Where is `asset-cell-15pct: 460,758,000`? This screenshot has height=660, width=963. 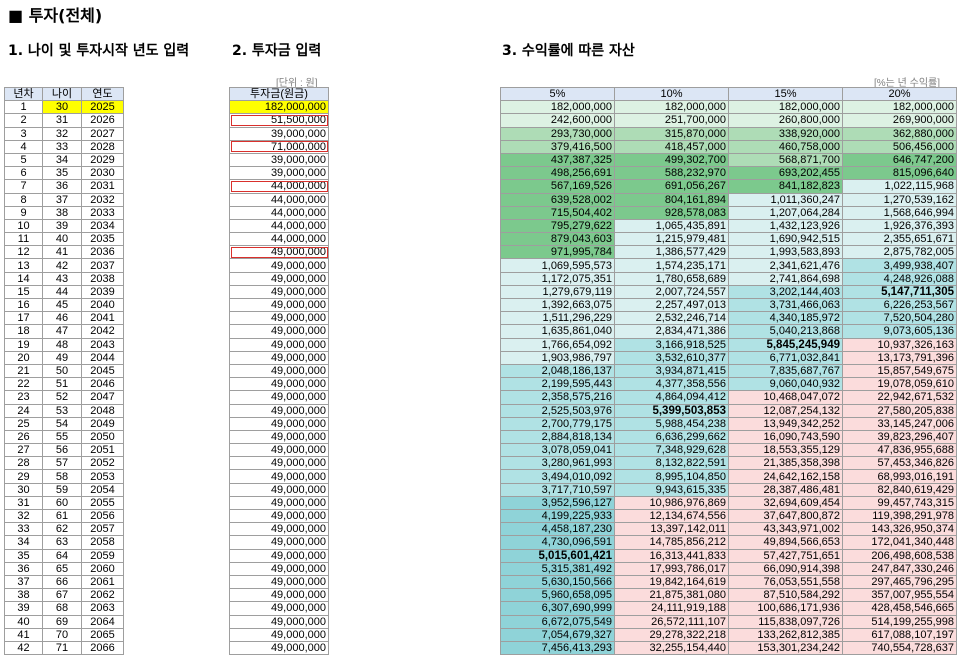 asset-cell-15pct: 460,758,000 is located at coordinates (785, 146).